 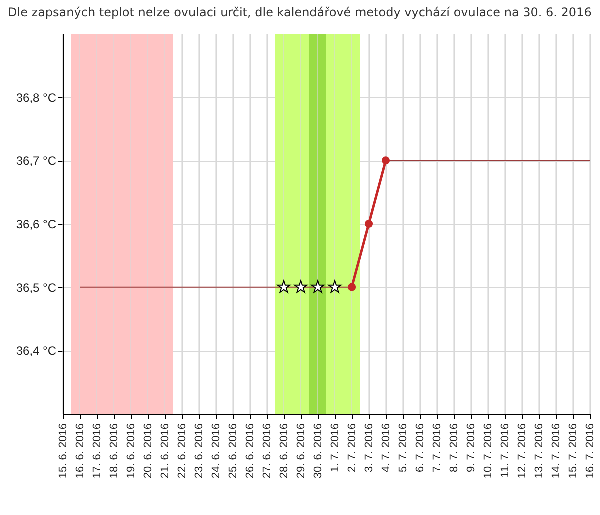 What do you see at coordinates (370, 448) in the screenshot?
I see `x-tick-label: 3. 7. 2016` at bounding box center [370, 448].